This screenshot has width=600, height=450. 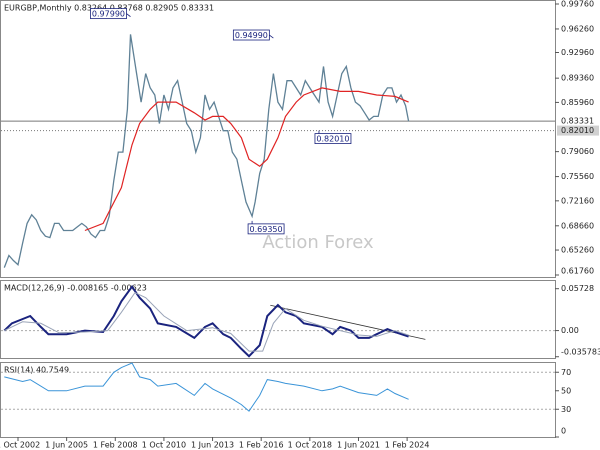 I want to click on price-label-bg, so click(x=578, y=130).